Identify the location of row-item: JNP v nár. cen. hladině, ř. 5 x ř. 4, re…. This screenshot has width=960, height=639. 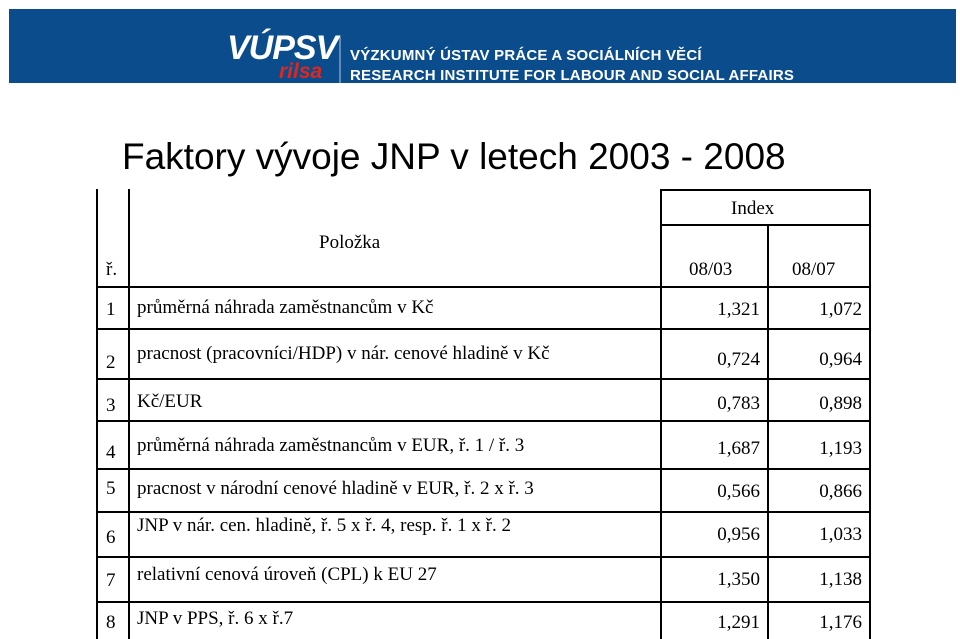
(324, 525).